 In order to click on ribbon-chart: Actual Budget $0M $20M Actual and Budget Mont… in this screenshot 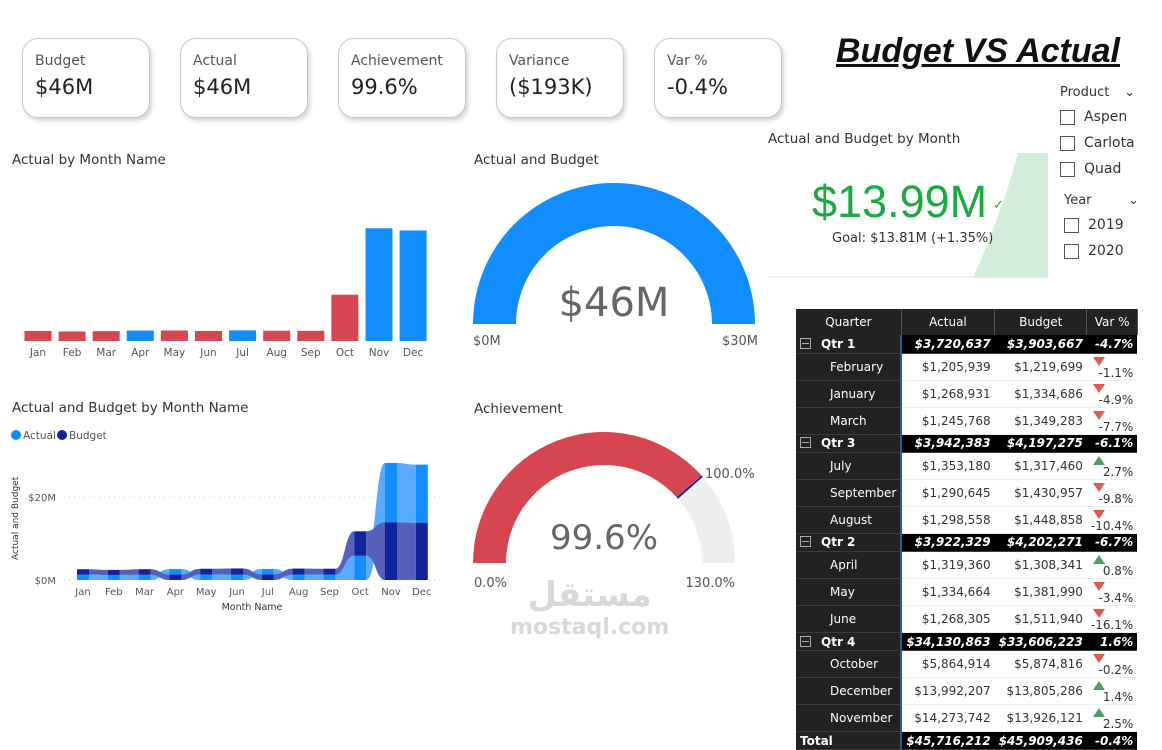, I will do `click(225, 521)`.